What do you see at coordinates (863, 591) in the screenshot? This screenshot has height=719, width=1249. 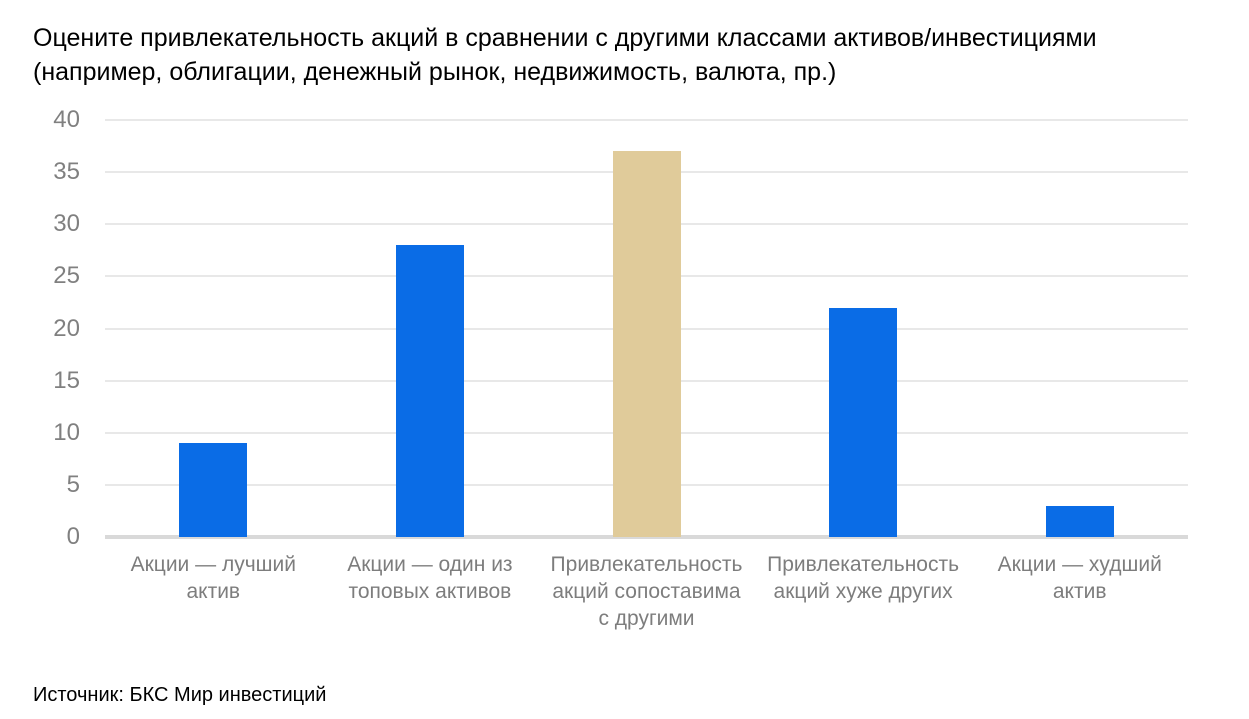 I see `x-category-label-line: акций хуже других` at bounding box center [863, 591].